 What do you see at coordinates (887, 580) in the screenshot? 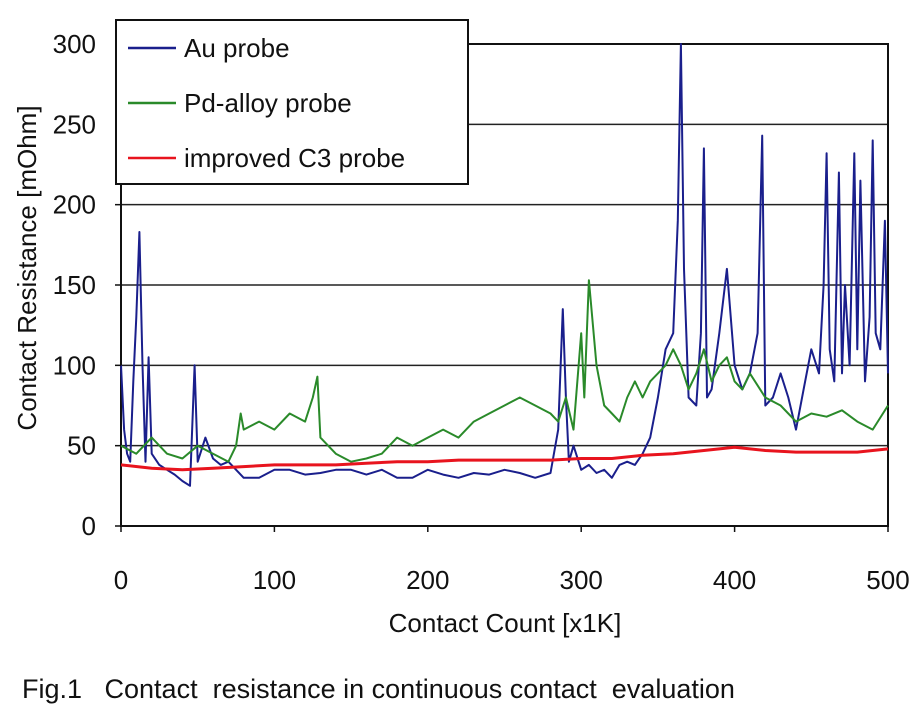
I see `x-tick-label: 500` at bounding box center [887, 580].